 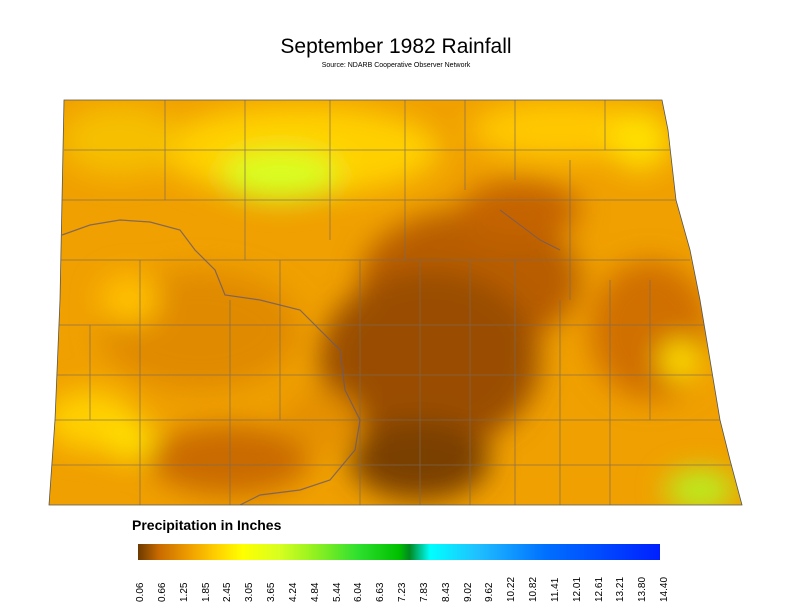 What do you see at coordinates (271, 592) in the screenshot?
I see `legend-tick-label: 3.65` at bounding box center [271, 592].